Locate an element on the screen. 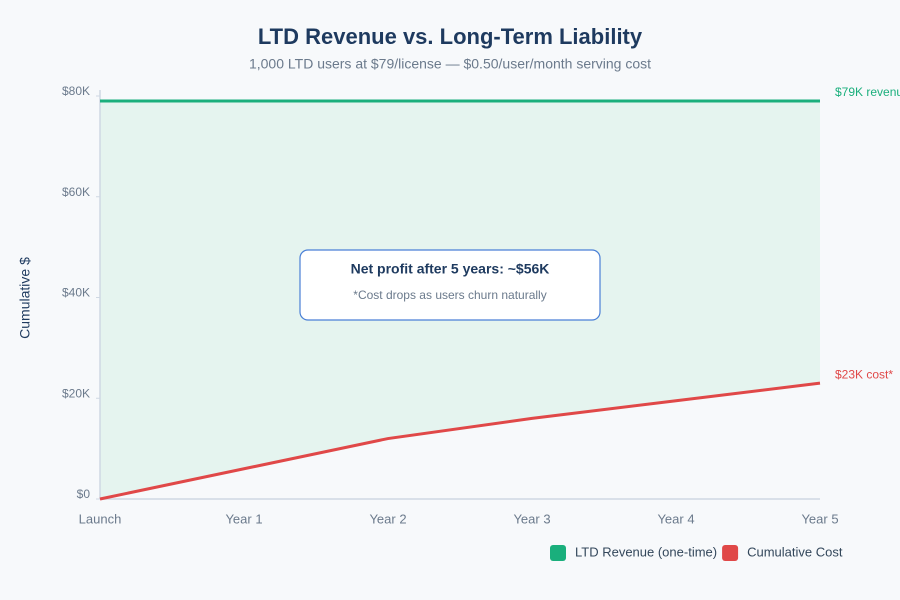  x-tick-label: Year 5 is located at coordinates (819, 518).